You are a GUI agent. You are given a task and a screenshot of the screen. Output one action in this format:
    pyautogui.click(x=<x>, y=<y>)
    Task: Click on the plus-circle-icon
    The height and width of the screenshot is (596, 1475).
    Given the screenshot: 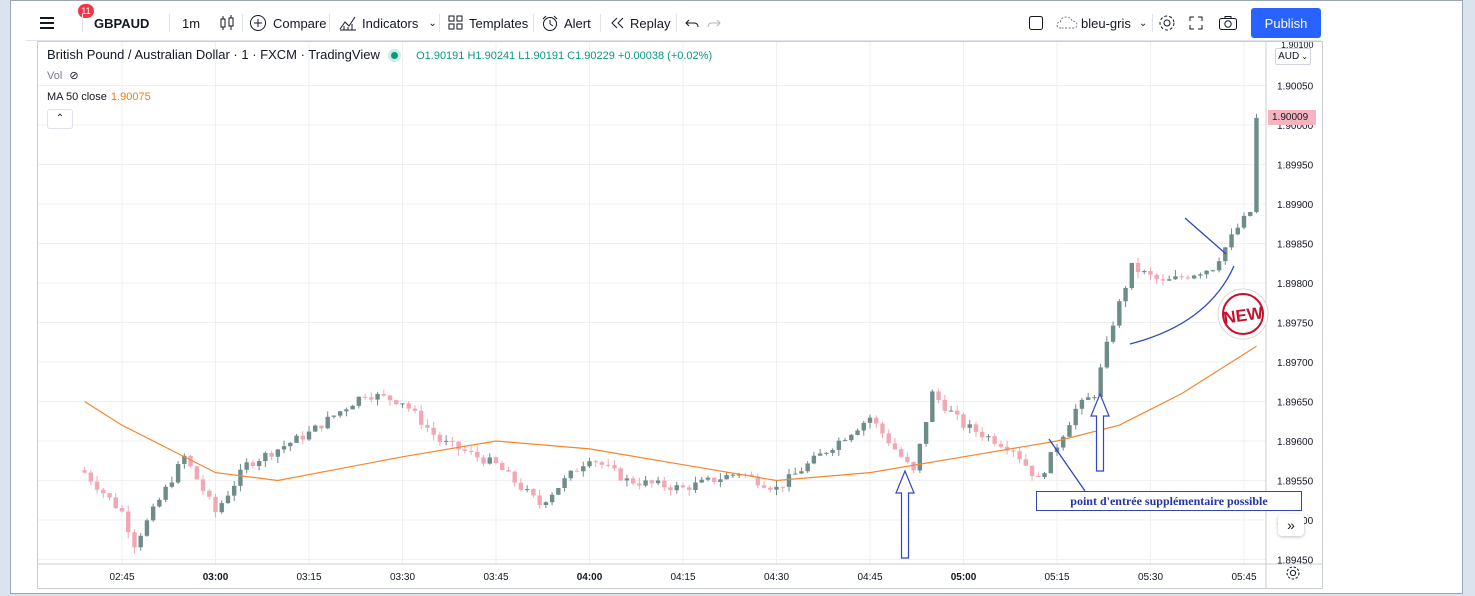 What is the action you would take?
    pyautogui.click(x=258, y=23)
    